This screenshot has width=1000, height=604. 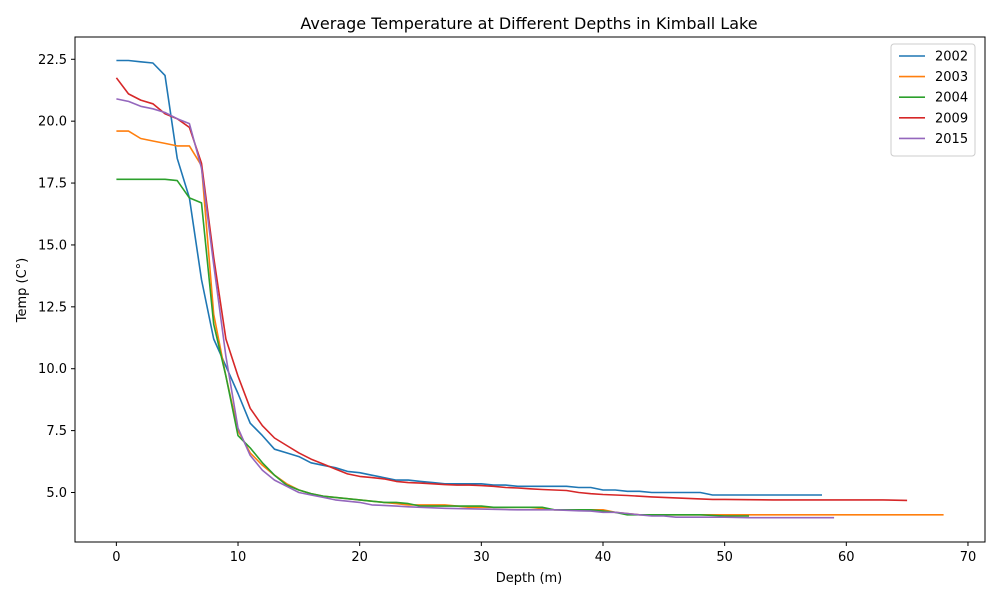 What do you see at coordinates (951, 57) in the screenshot?
I see `legend-label: 2002` at bounding box center [951, 57].